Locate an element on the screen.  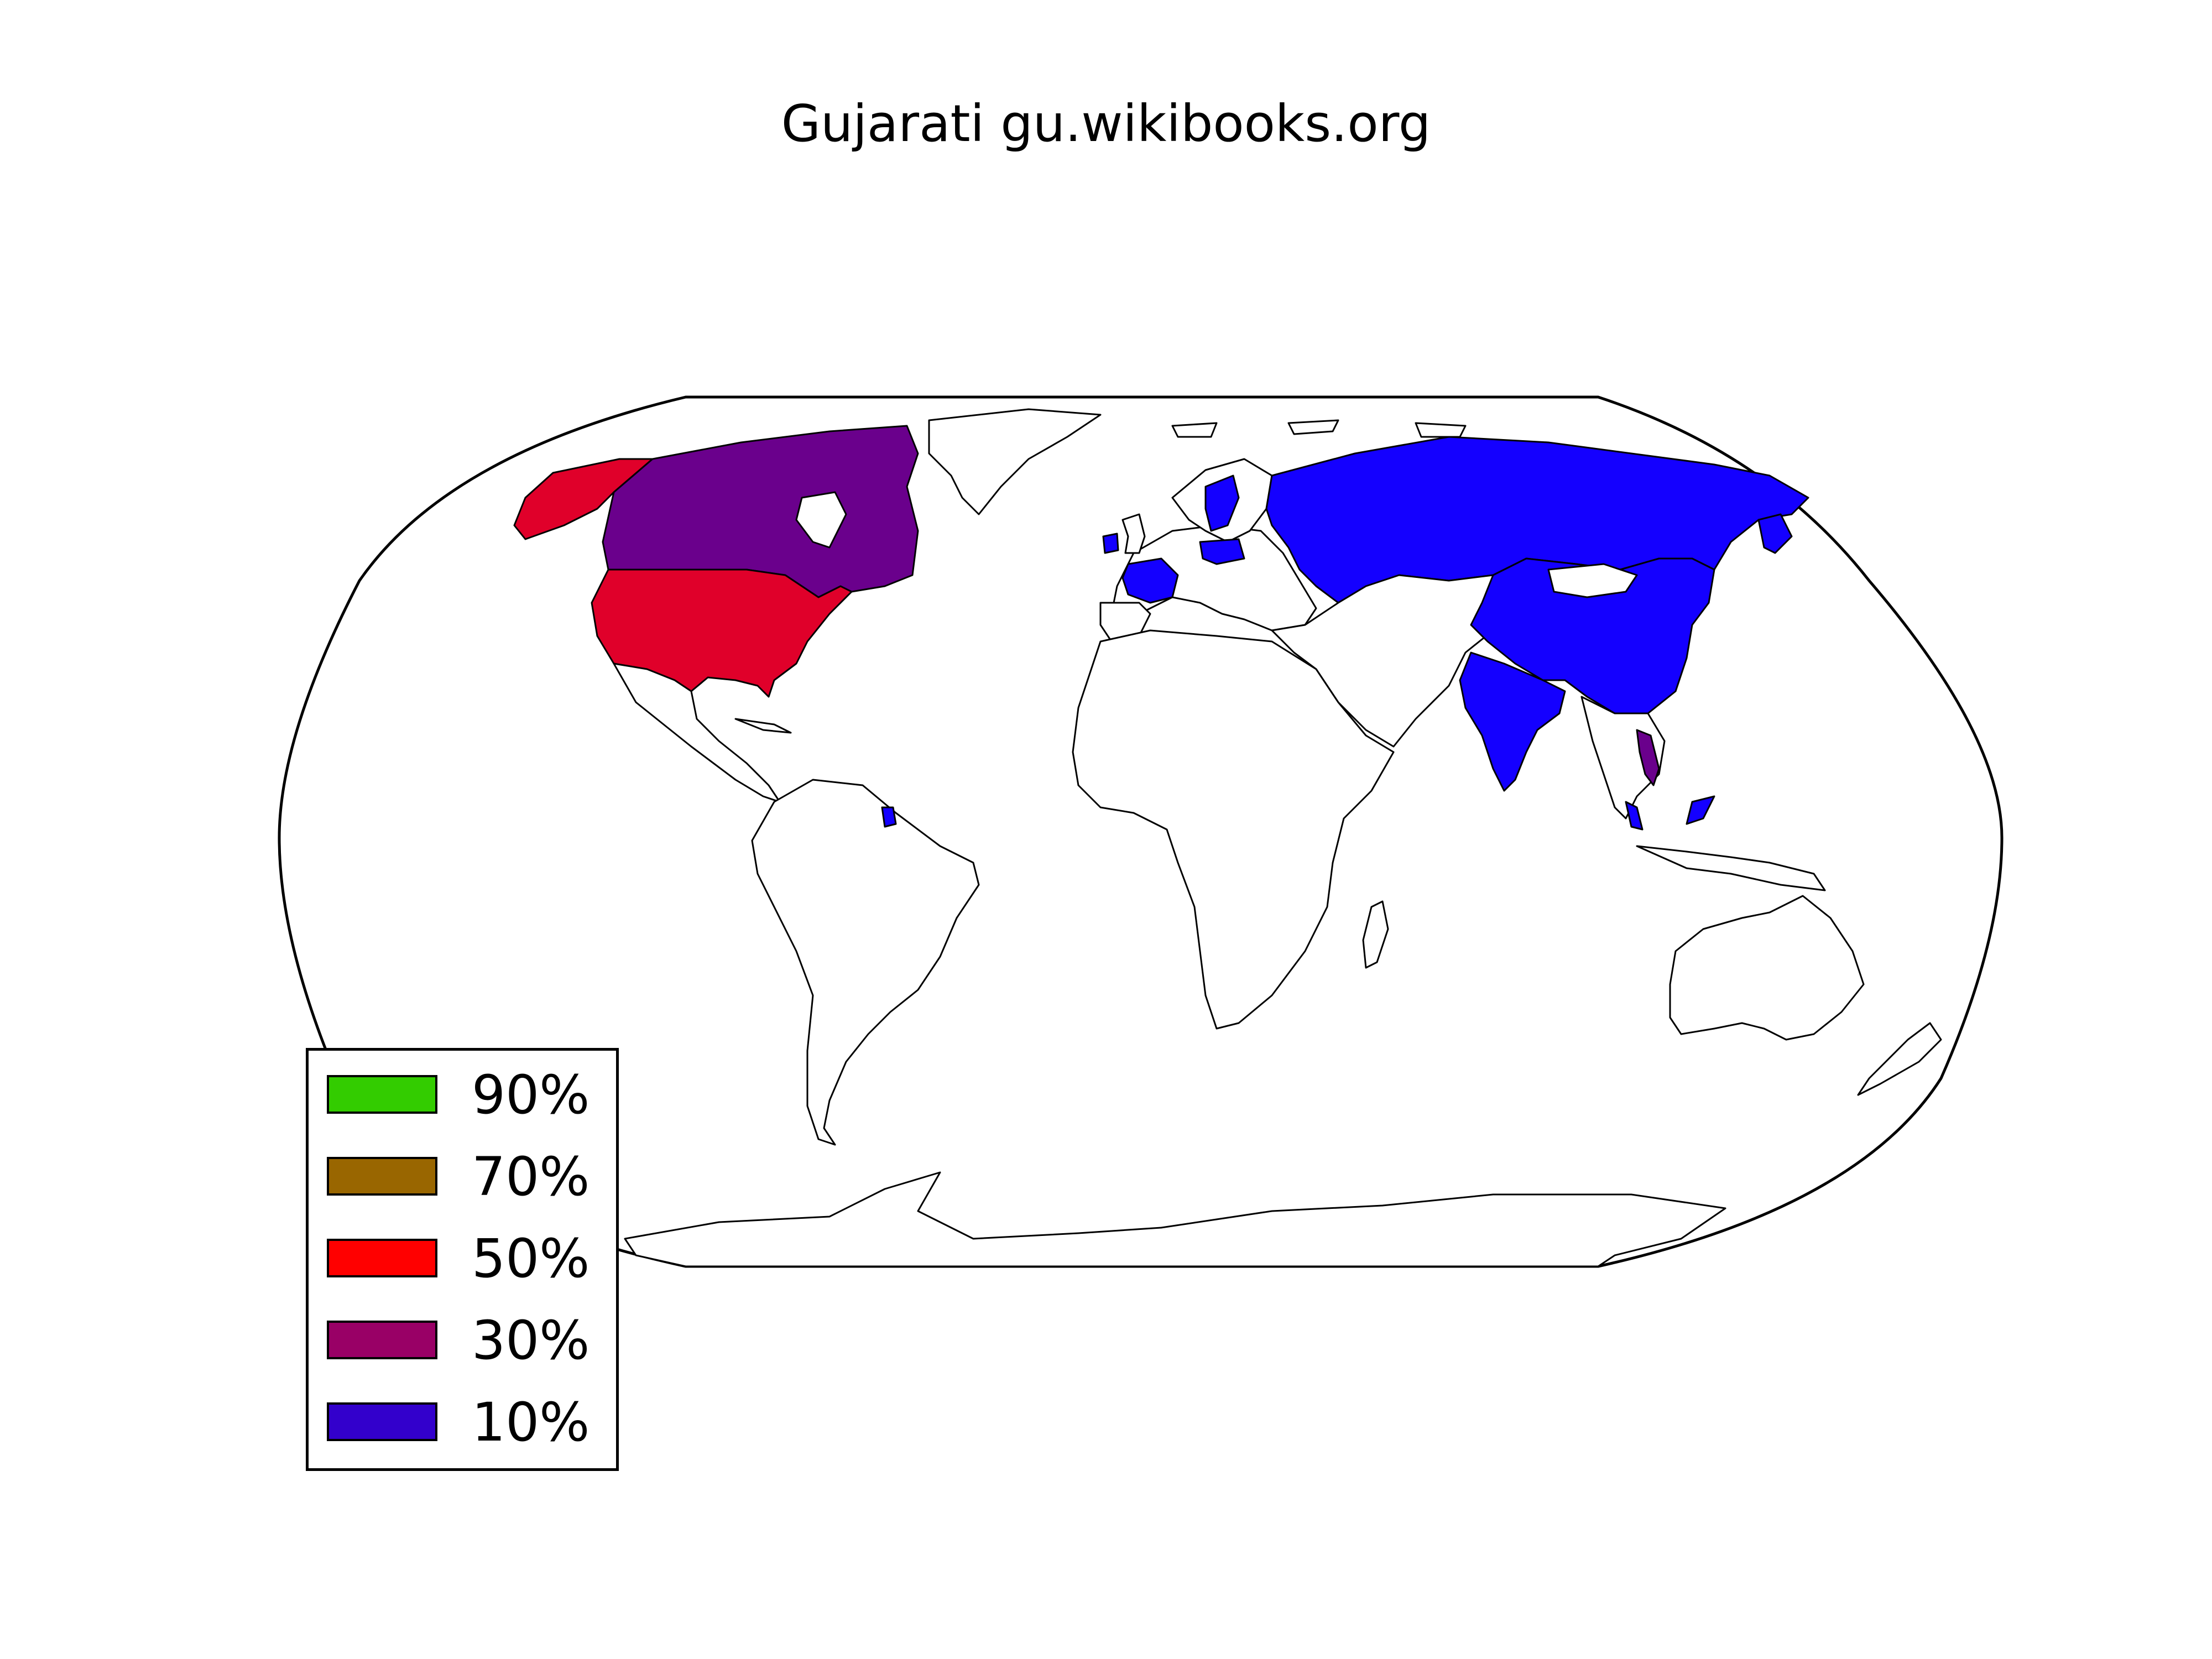
new-zealand is located at coordinates (1900, 1059).